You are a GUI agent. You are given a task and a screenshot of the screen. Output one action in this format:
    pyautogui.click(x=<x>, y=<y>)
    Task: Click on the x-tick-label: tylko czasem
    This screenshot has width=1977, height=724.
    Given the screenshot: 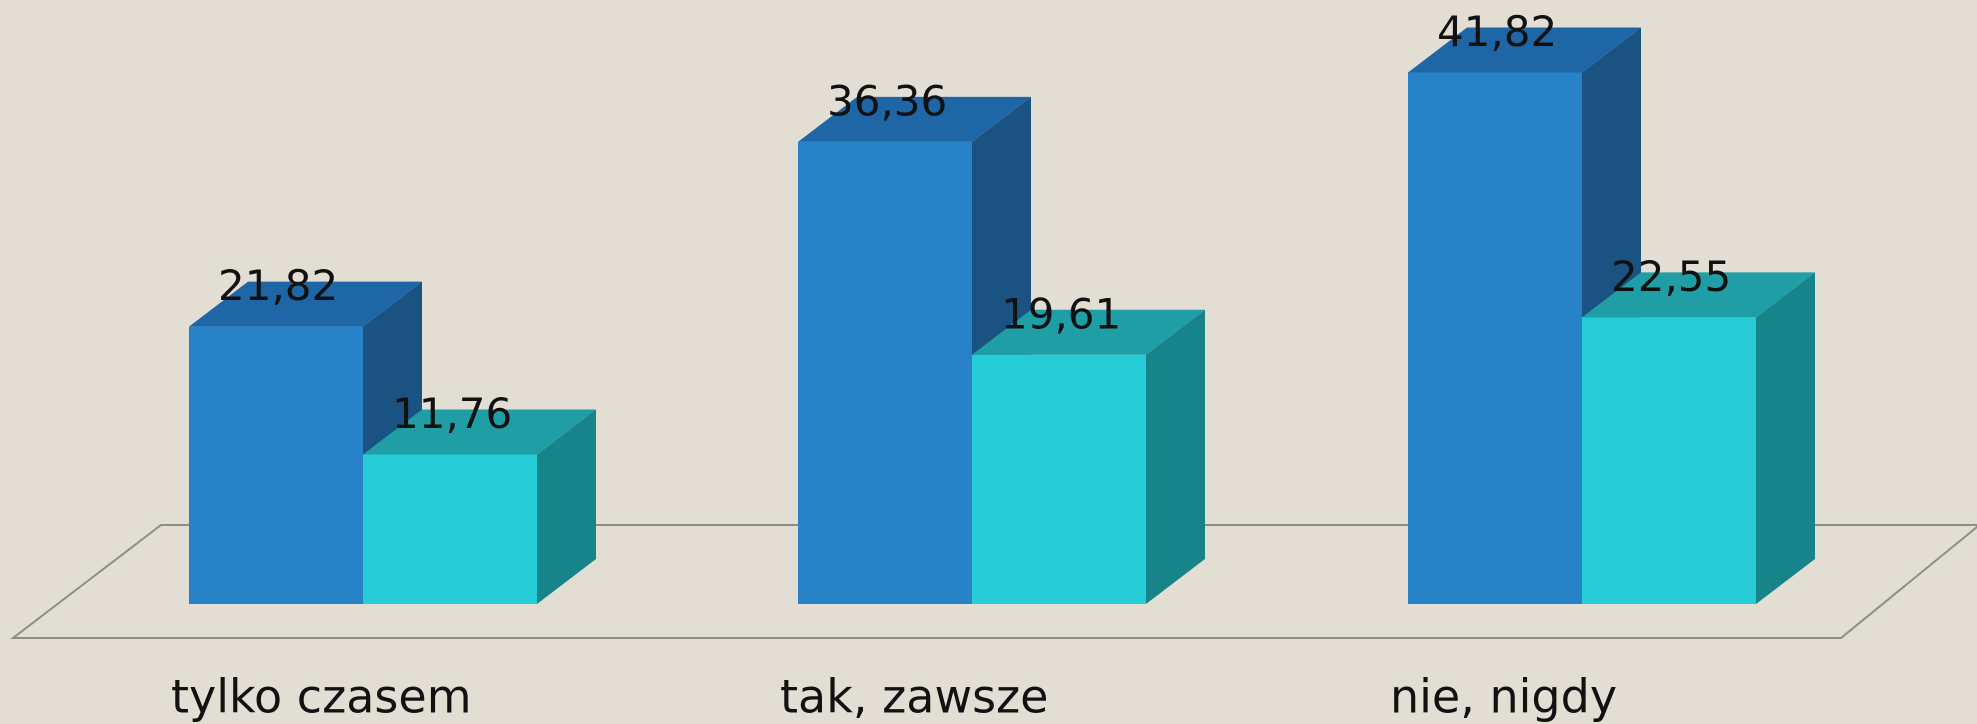 What is the action you would take?
    pyautogui.click(x=321, y=697)
    